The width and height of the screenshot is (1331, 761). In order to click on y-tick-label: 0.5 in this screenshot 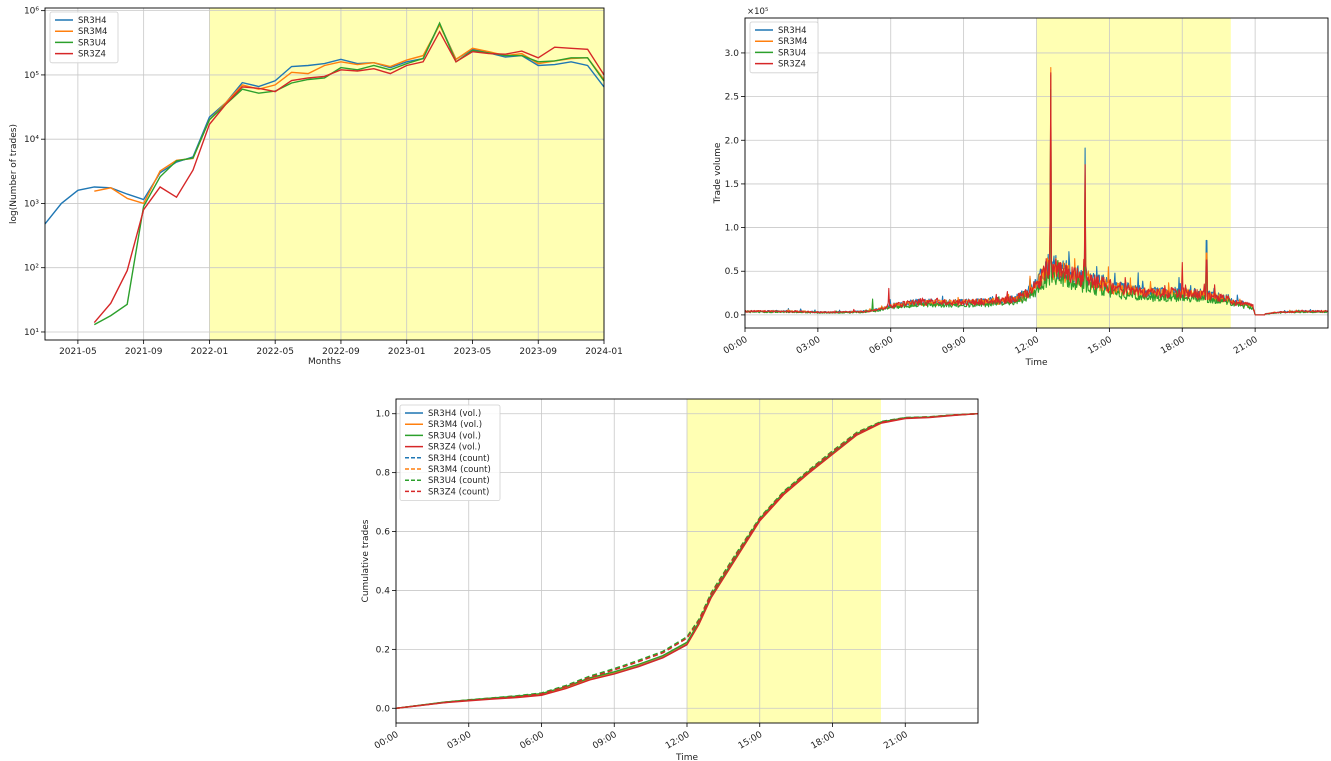, I will do `click(732, 272)`.